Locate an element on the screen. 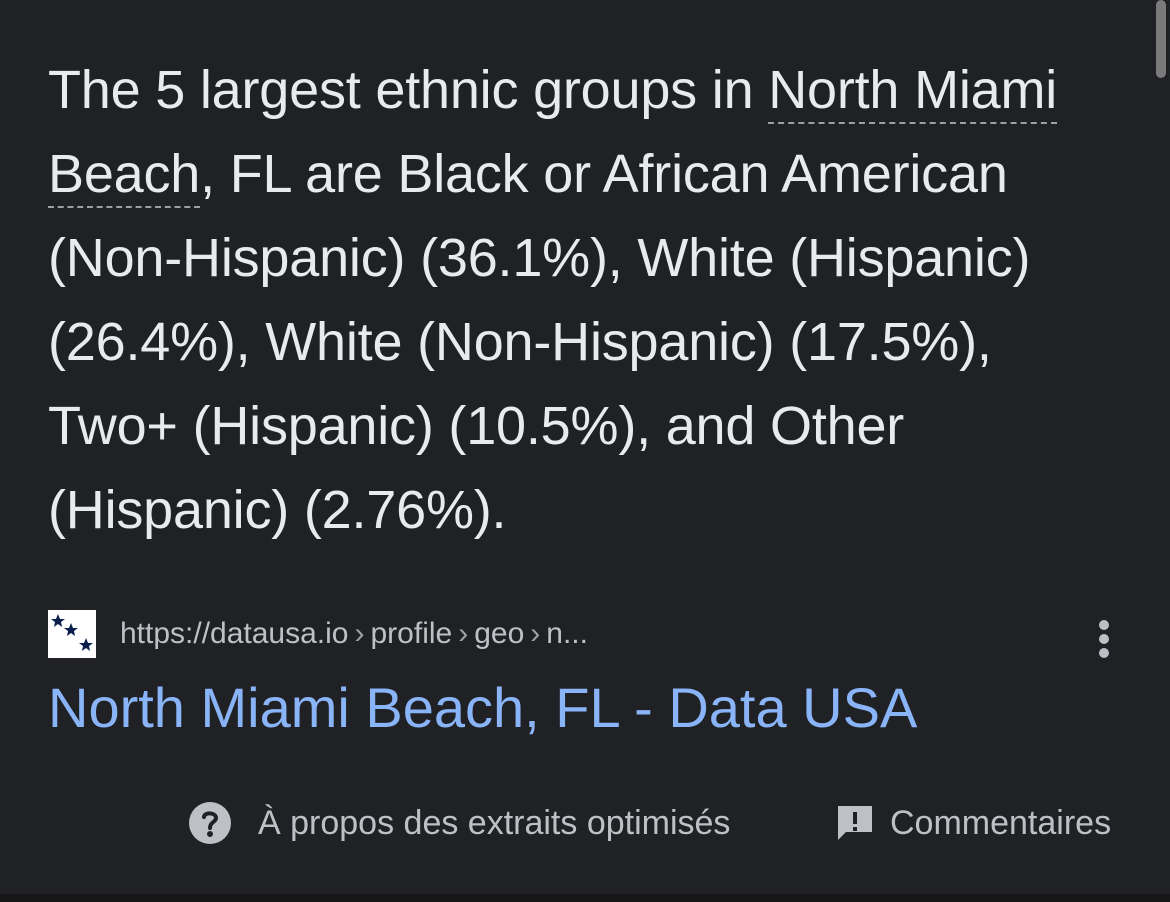 The image size is (1170, 902). about-featured-snippets-label: À propos des extraits optimisés is located at coordinates (494, 822).